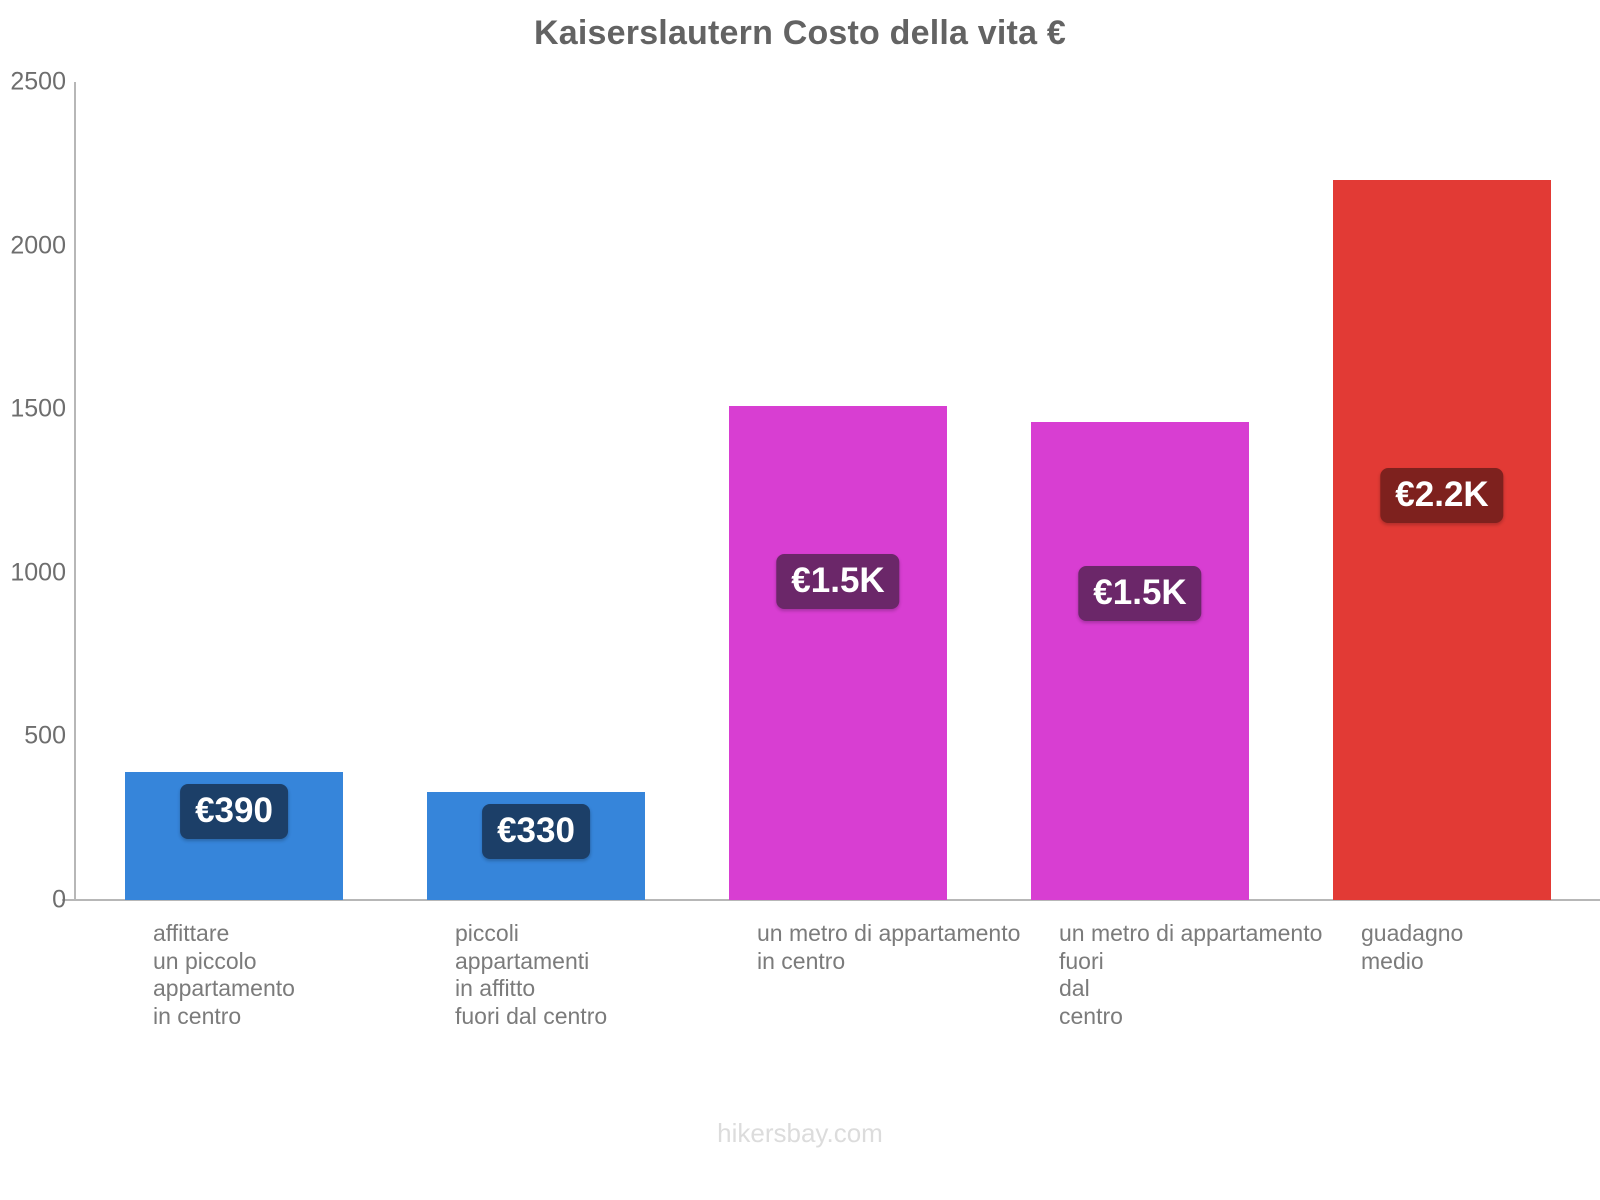  Describe the element at coordinates (889, 947) in the screenshot. I see `x-axis-category-label: un metro di appartamento in centro` at that location.